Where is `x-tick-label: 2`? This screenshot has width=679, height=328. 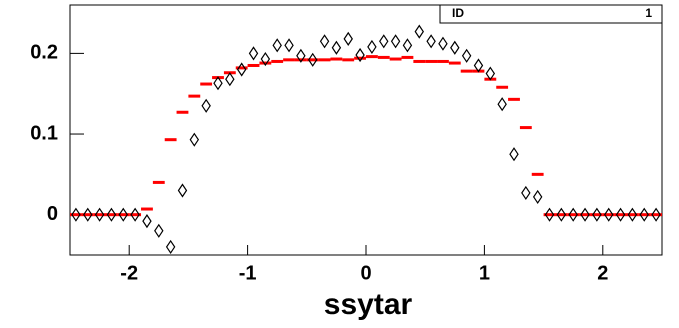 x-tick-label: 2 is located at coordinates (602, 273).